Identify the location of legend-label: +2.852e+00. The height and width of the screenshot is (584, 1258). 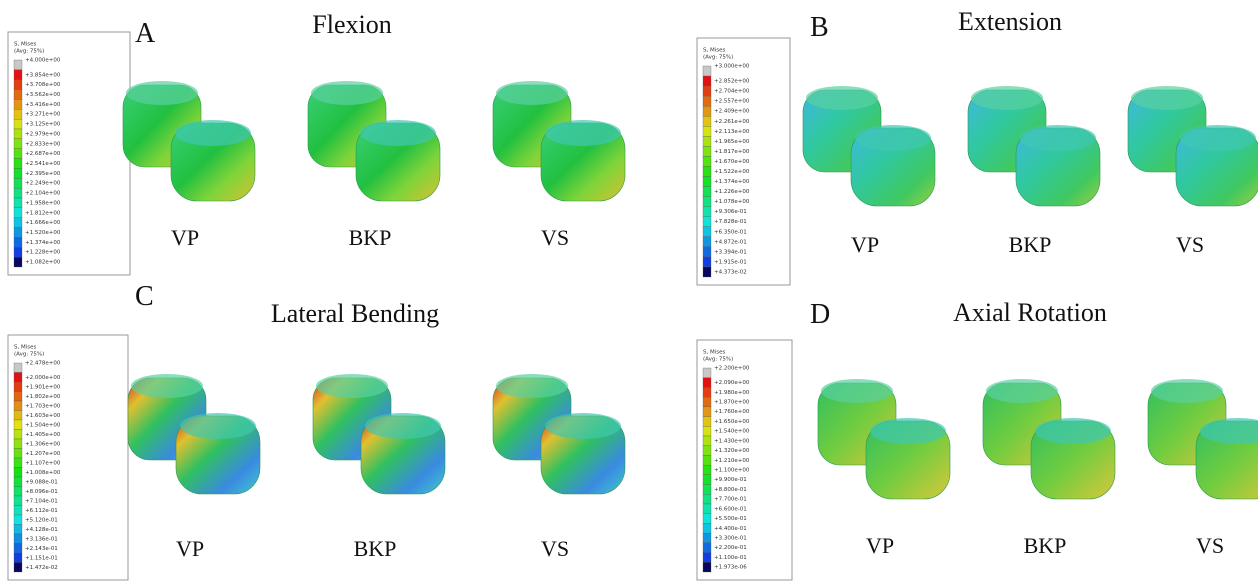
(732, 82).